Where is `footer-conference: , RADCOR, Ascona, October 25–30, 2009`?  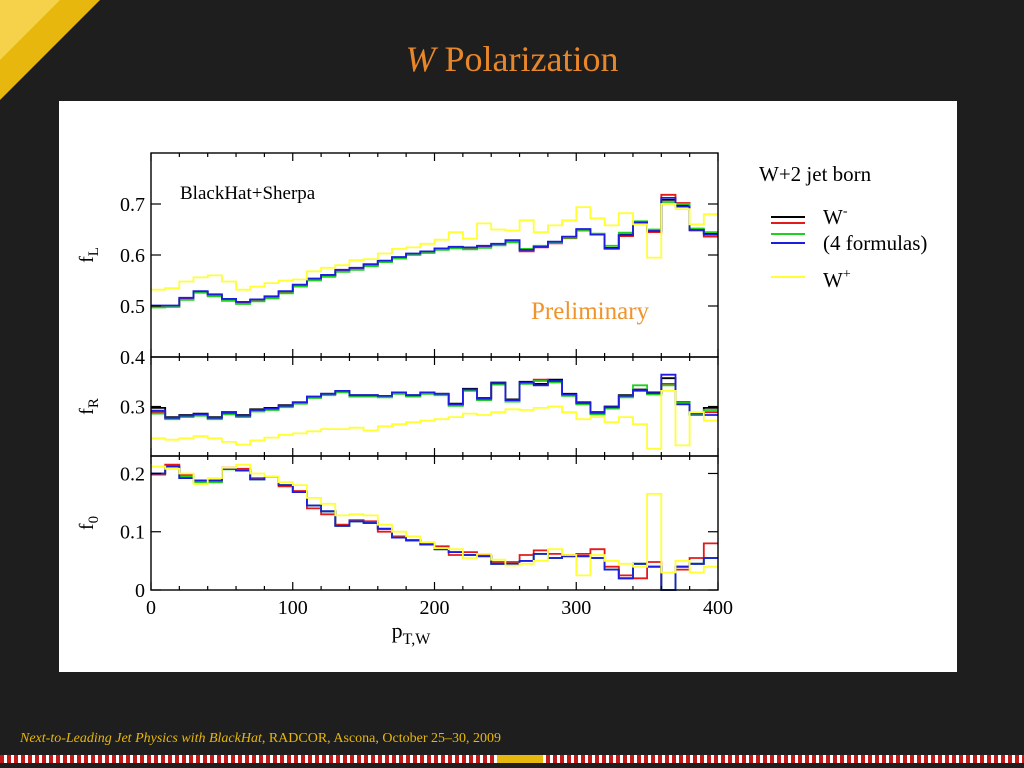 footer-conference: , RADCOR, Ascona, October 25–30, 2009 is located at coordinates (381, 738).